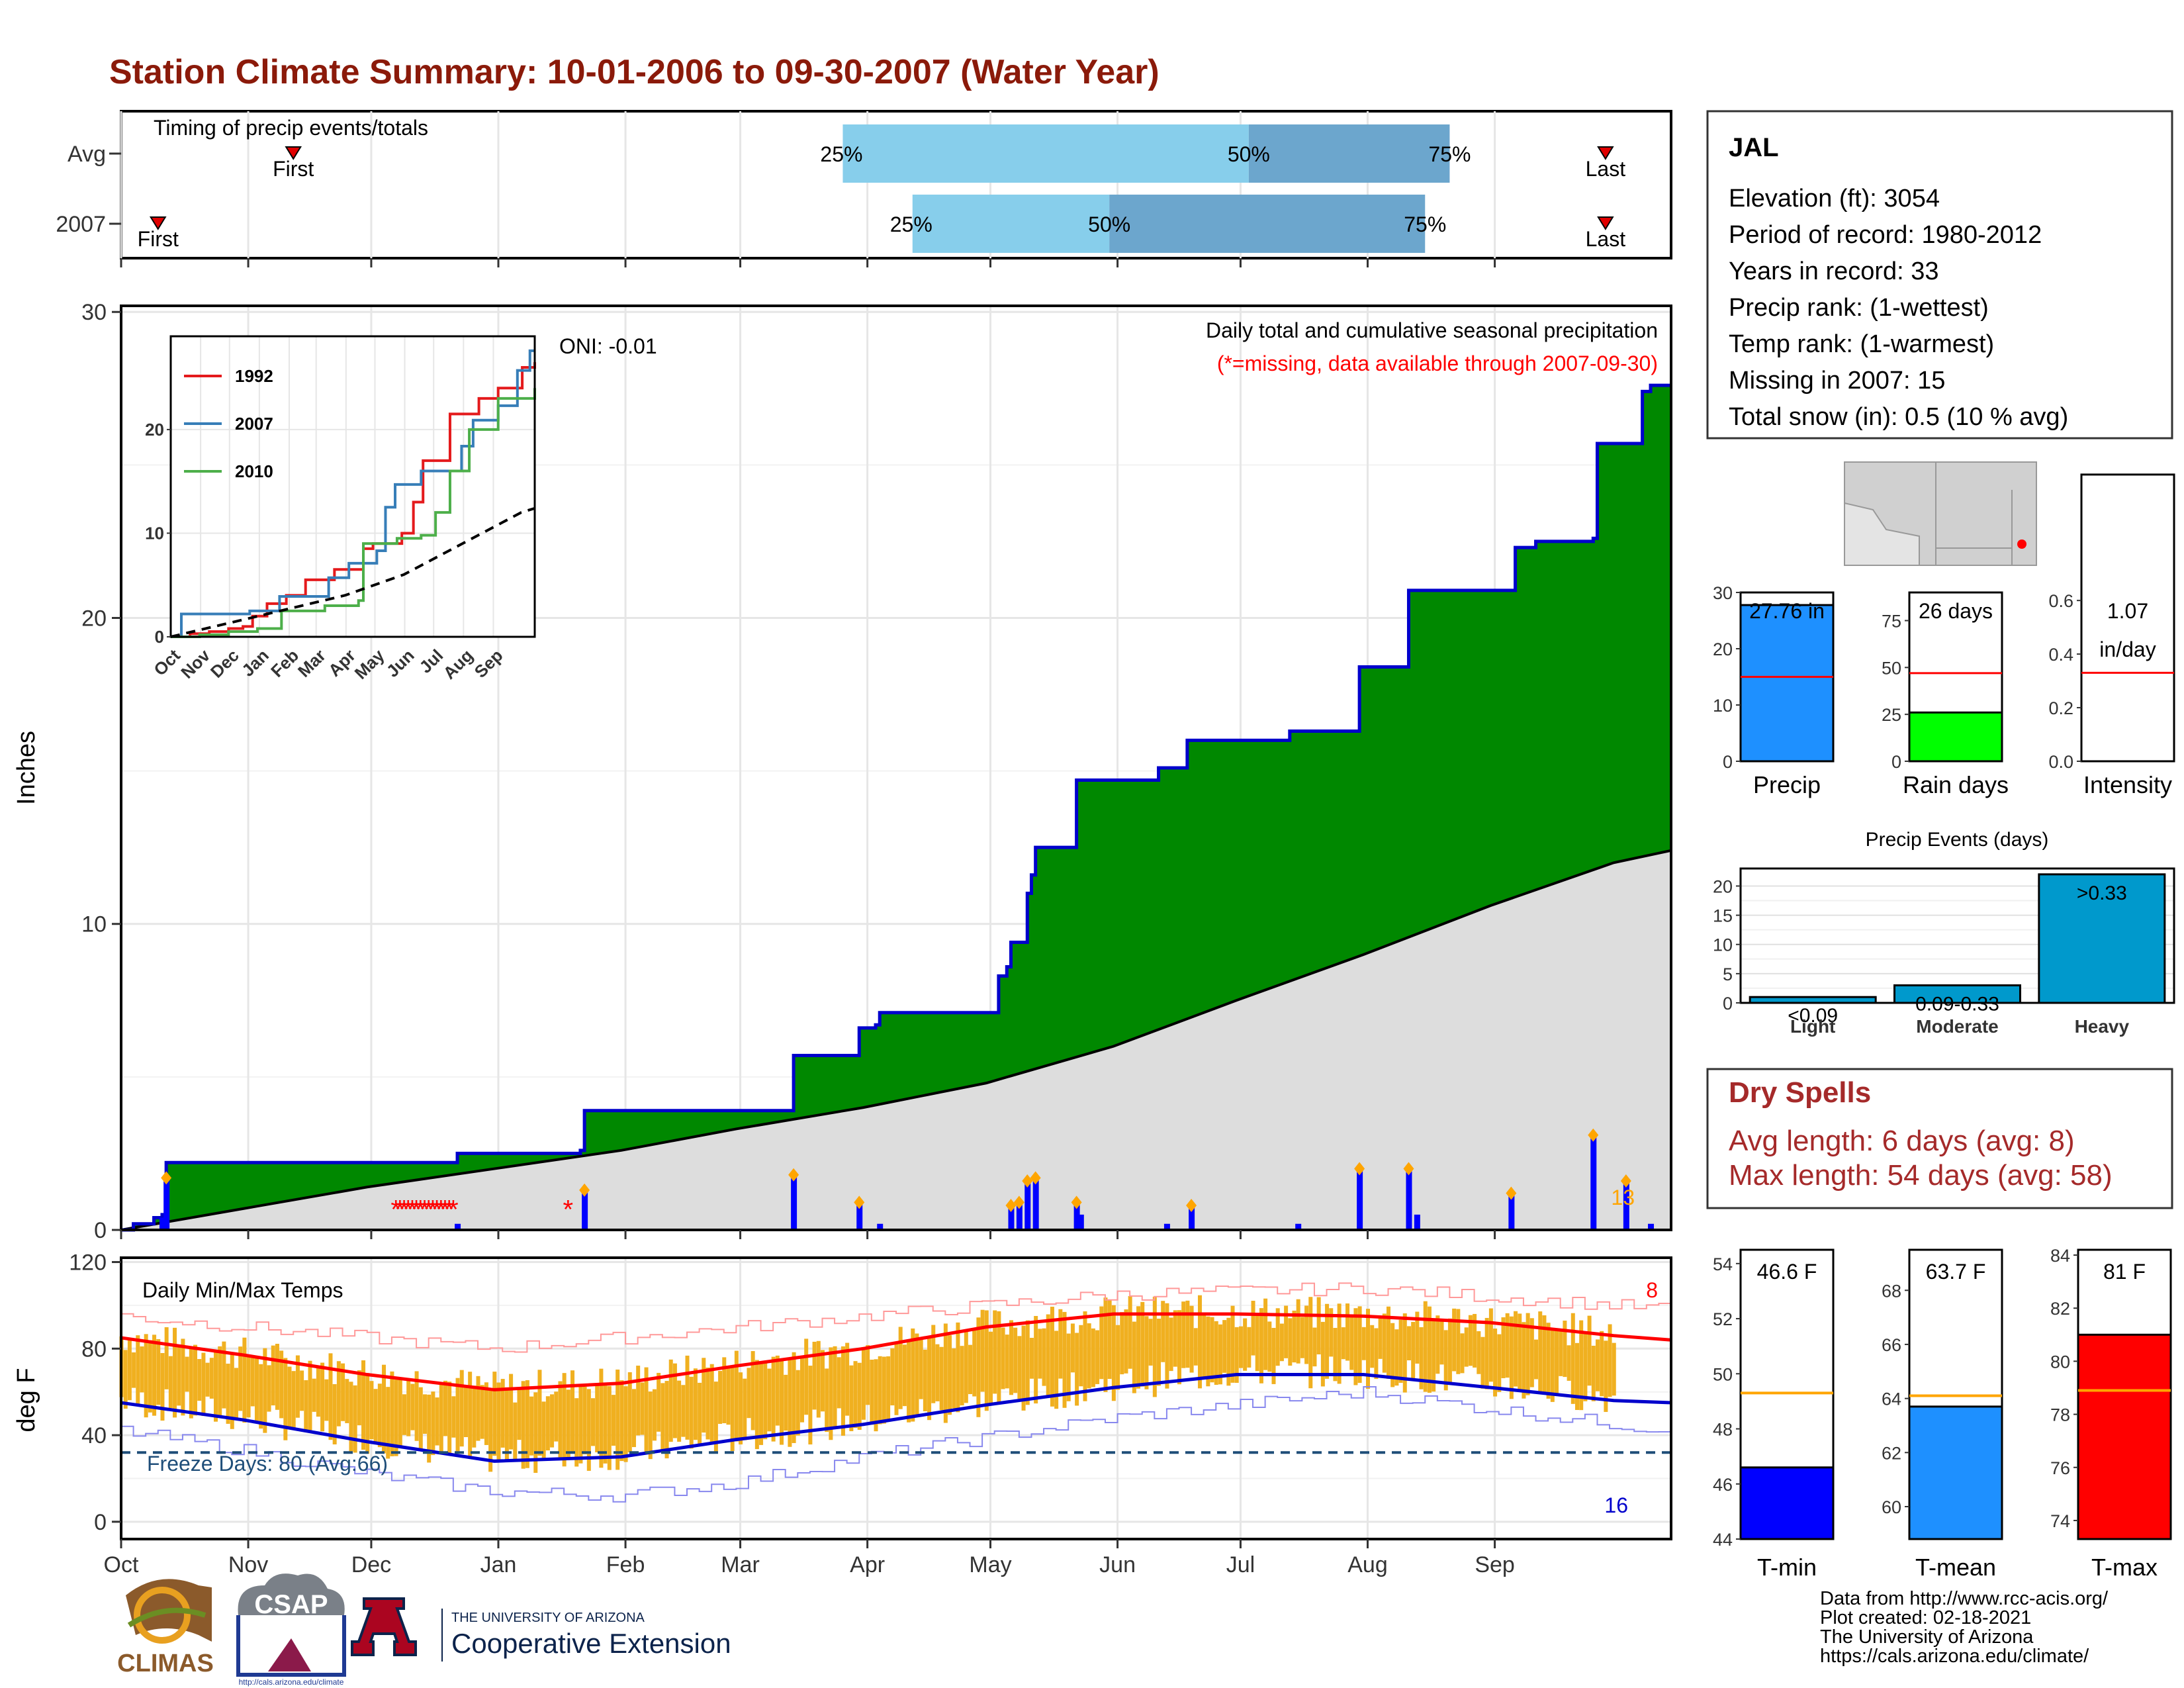 The width and height of the screenshot is (2184, 1688). What do you see at coordinates (1891, 668) in the screenshot?
I see `mini-bar-y-tick-label: 50` at bounding box center [1891, 668].